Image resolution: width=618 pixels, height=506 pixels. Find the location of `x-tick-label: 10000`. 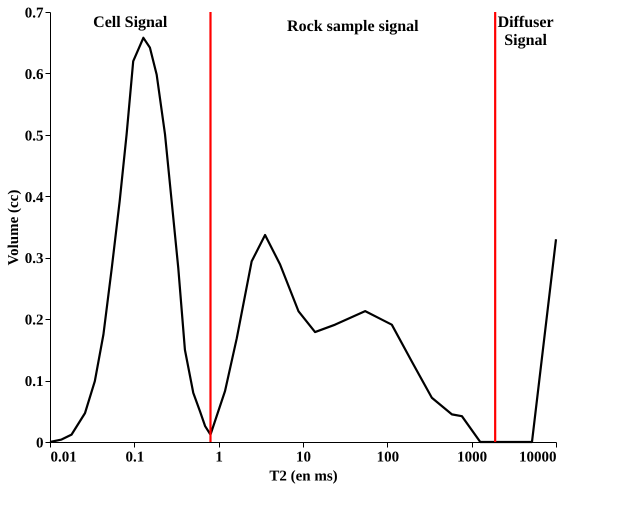

x-tick-label: 10000 is located at coordinates (537, 458).